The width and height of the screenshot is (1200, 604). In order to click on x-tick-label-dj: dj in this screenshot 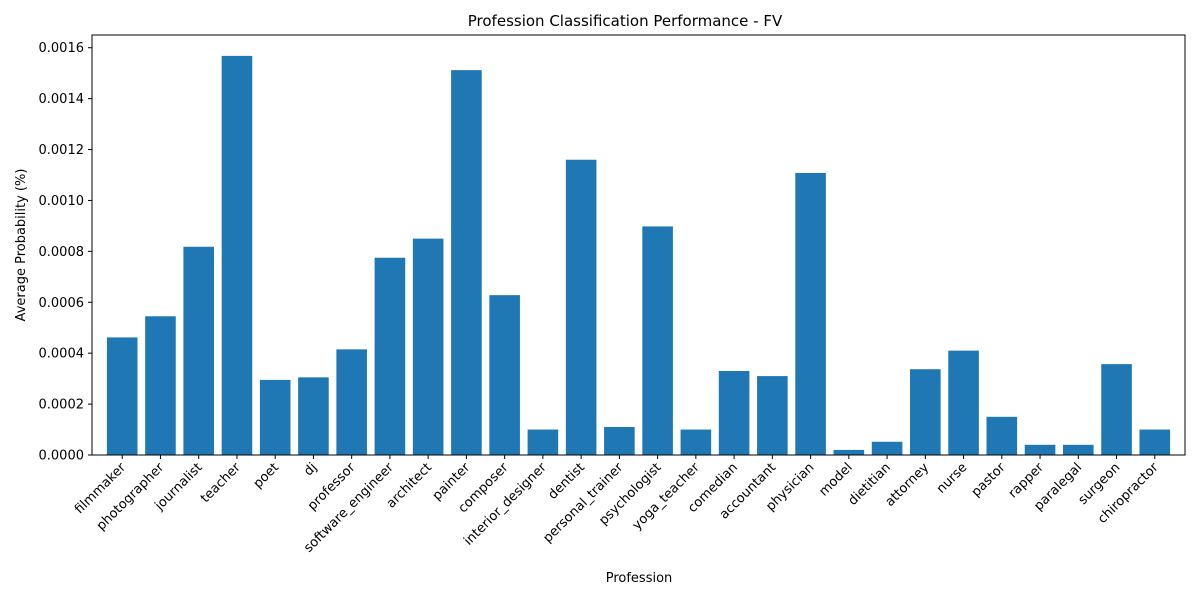, I will do `click(310, 469)`.